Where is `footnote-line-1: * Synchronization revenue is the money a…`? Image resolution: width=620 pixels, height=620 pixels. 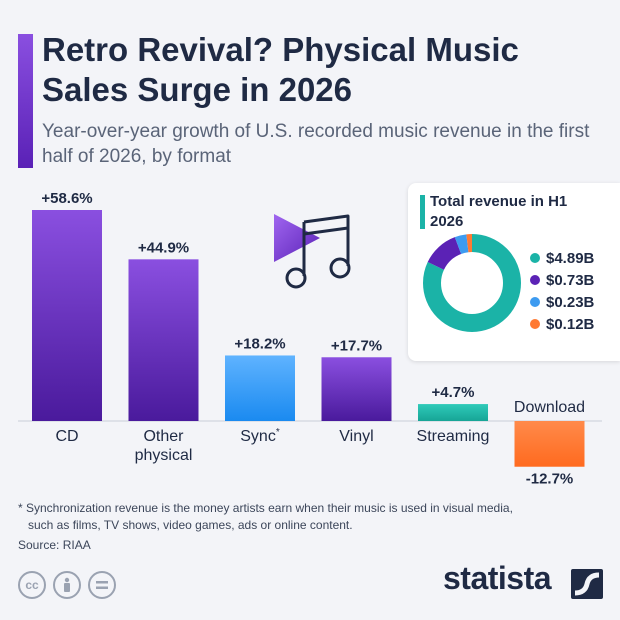 footnote-line-1: * Synchronization revenue is the money a… is located at coordinates (265, 508).